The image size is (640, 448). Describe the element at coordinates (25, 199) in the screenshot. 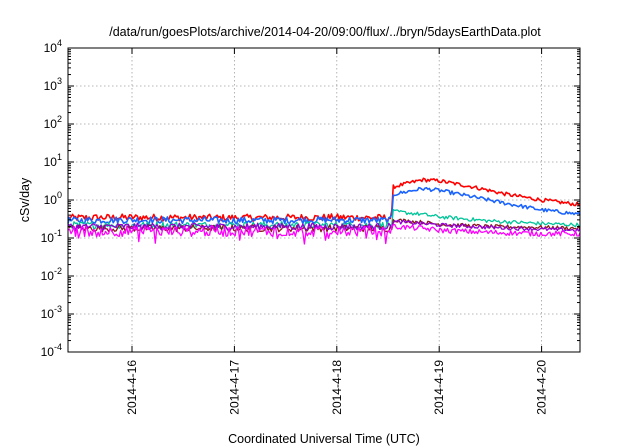

I see `y-axis-label: cSv/day` at that location.